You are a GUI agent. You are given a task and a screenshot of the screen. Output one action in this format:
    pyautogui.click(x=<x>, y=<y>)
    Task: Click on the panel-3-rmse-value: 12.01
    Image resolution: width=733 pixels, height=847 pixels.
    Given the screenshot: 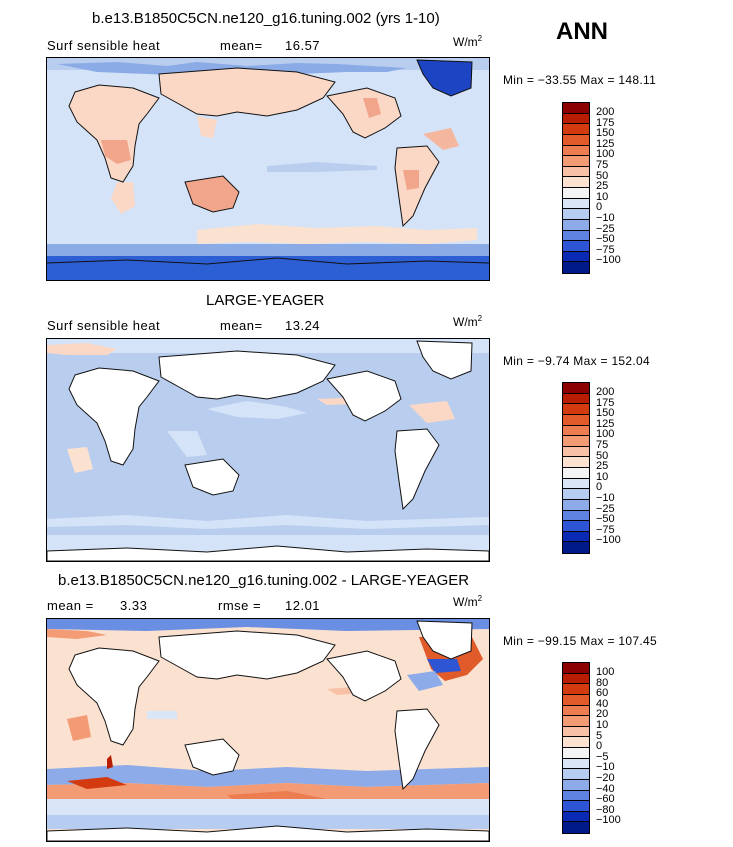 What is the action you would take?
    pyautogui.click(x=303, y=605)
    